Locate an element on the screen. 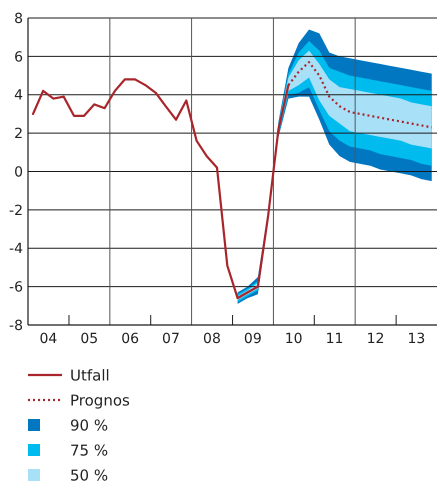 The width and height of the screenshot is (438, 486). legend-label: Prognos is located at coordinates (100, 400).